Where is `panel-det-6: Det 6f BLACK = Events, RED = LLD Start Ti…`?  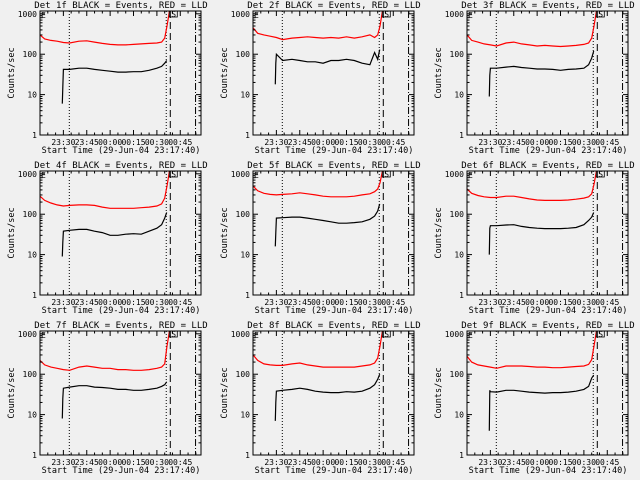 panel-det-6: Det 6f BLACK = Events, RED = LLD Start Ti… is located at coordinates (534, 238).